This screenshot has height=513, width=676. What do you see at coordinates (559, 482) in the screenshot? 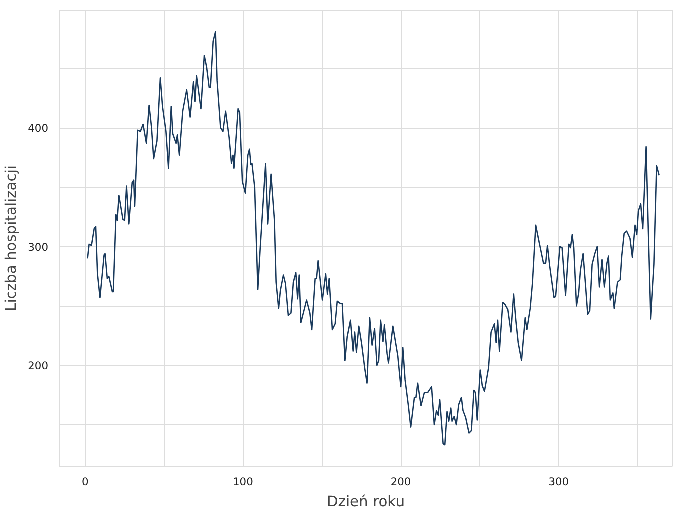
I see `x-tick-label: 300` at bounding box center [559, 482].